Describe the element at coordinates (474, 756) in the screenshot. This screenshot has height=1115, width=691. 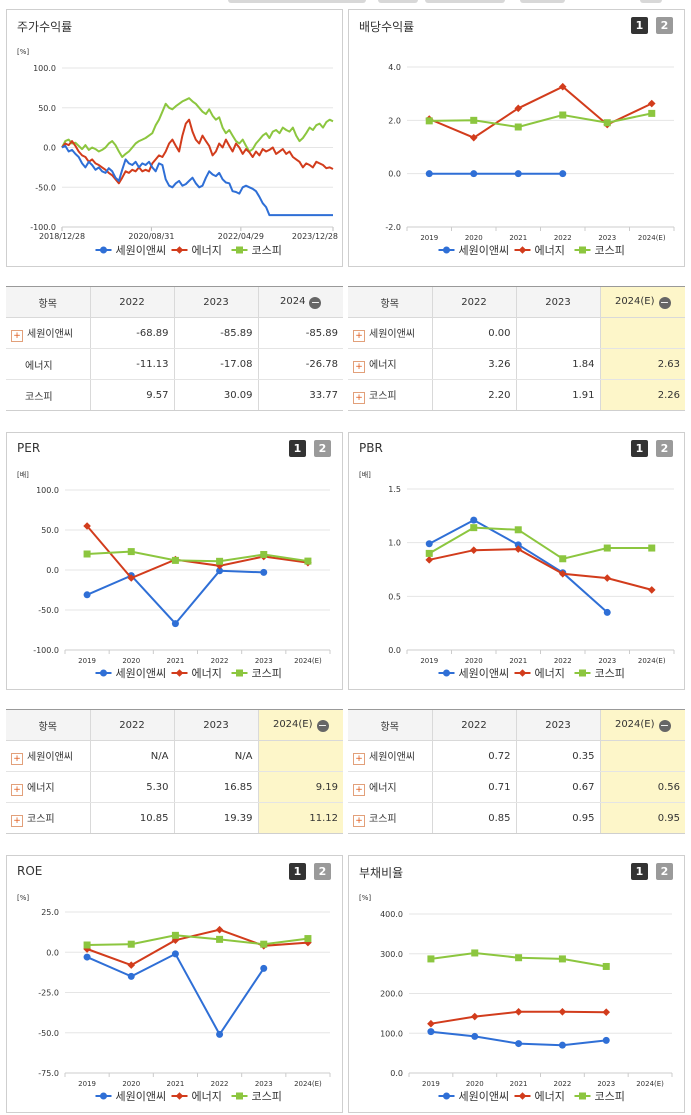
I see `table-cell: 0.72` at that location.